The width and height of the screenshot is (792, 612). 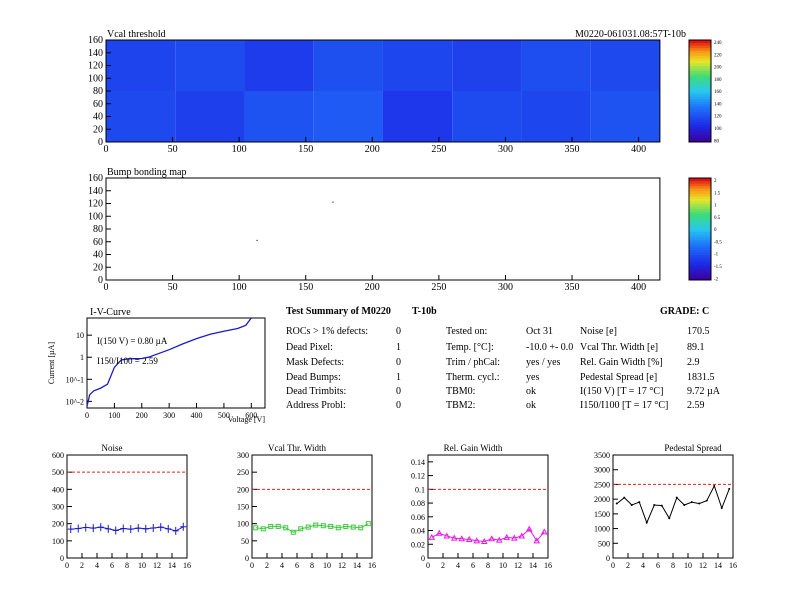 What do you see at coordinates (239, 149) in the screenshot?
I see `x-tick-label: 100` at bounding box center [239, 149].